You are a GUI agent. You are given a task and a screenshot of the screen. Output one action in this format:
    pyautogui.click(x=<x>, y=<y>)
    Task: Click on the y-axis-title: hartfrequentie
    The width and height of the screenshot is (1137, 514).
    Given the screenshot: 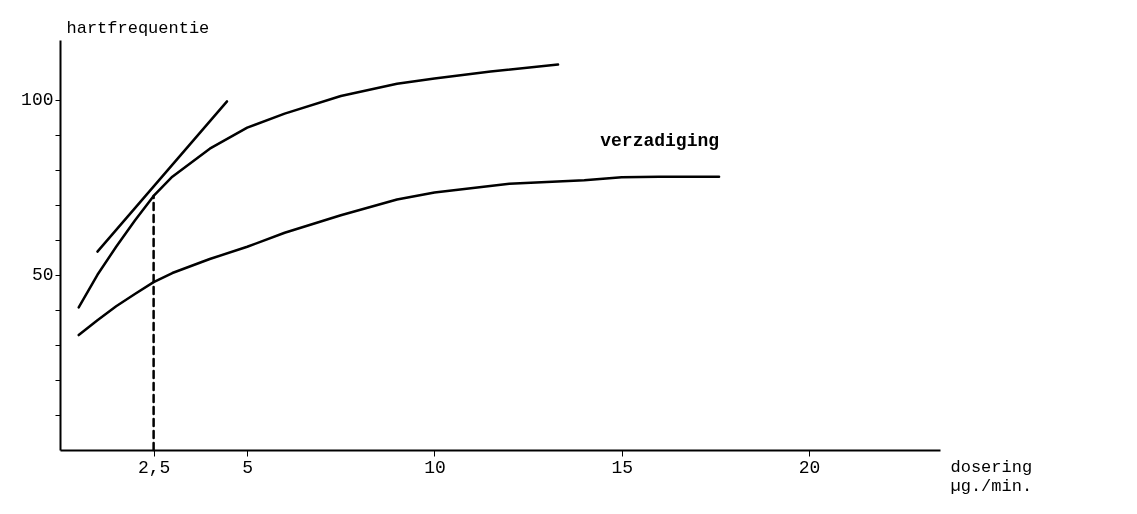 What is the action you would take?
    pyautogui.click(x=138, y=28)
    